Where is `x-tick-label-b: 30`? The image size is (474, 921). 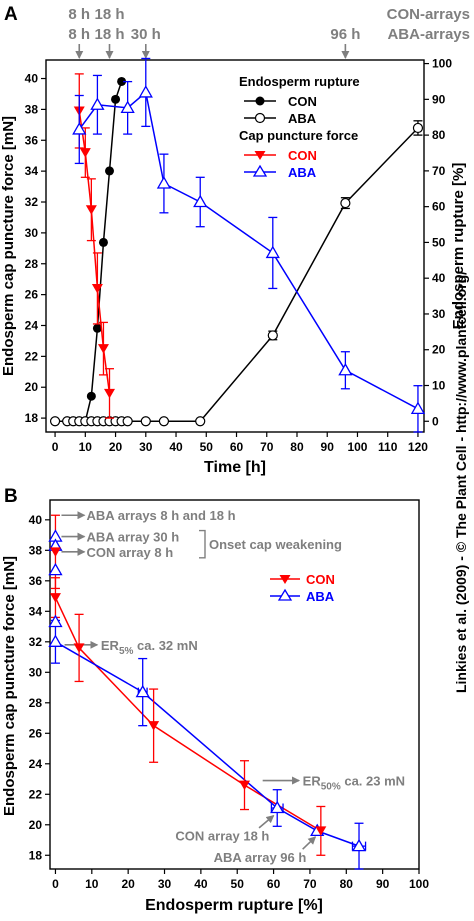
x-tick-label-b: 30 is located at coordinates (165, 884).